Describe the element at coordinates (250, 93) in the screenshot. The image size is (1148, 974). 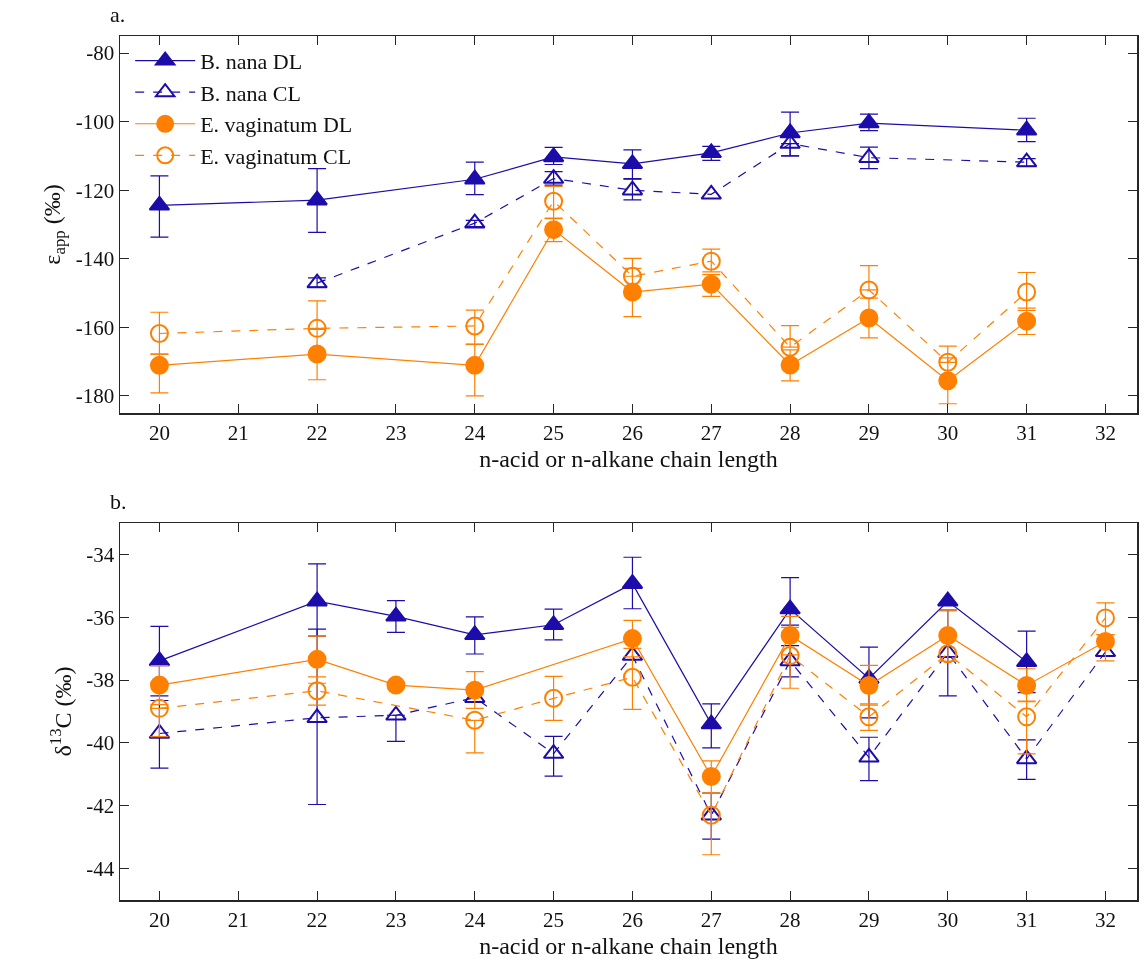
I see `legend-label: B. nana CL` at that location.